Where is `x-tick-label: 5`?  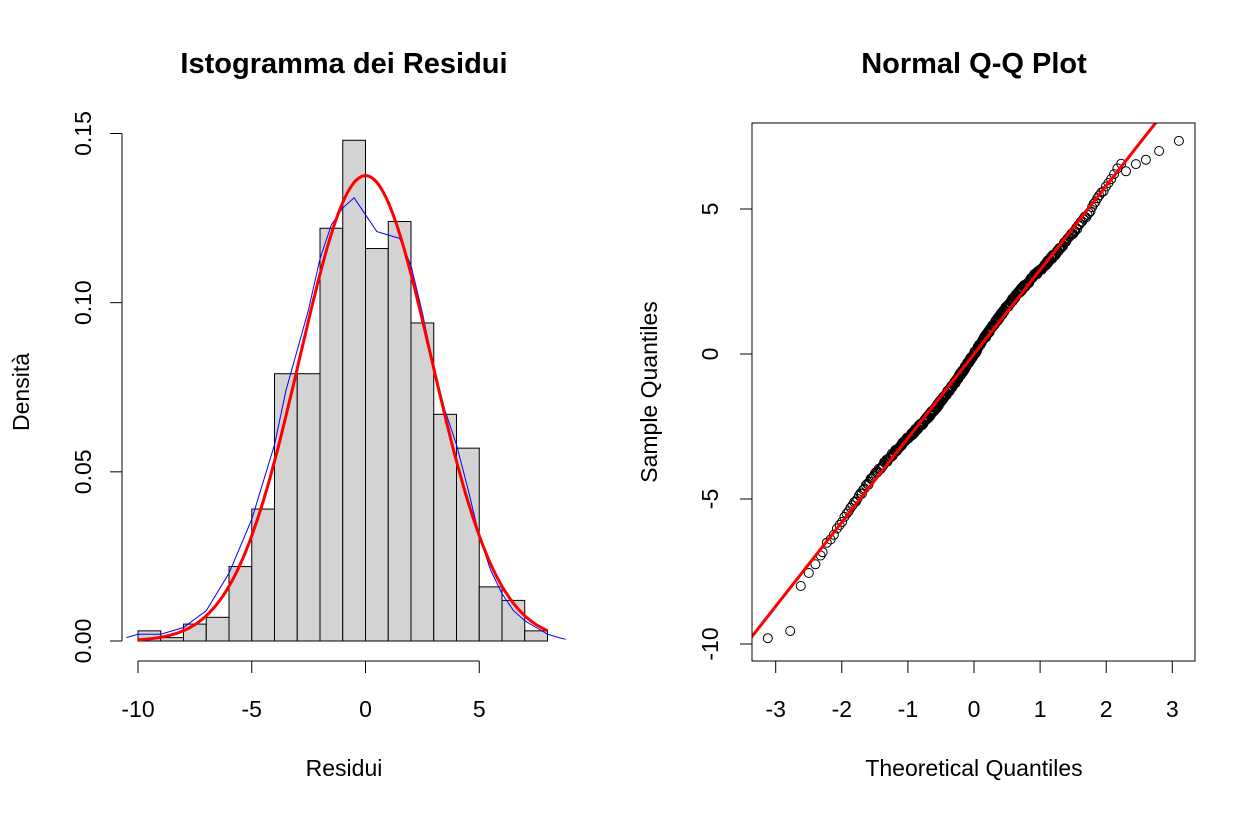
x-tick-label: 5 is located at coordinates (479, 709).